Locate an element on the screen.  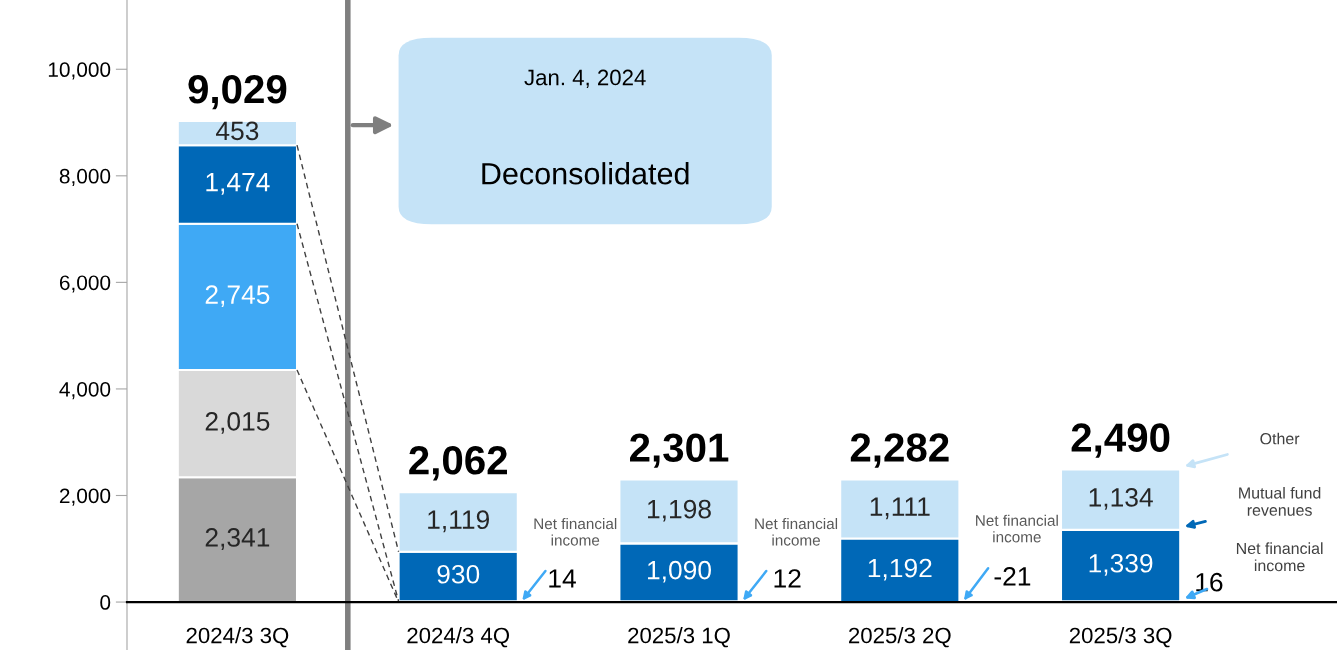
total-label: 2,062 is located at coordinates (458, 463).